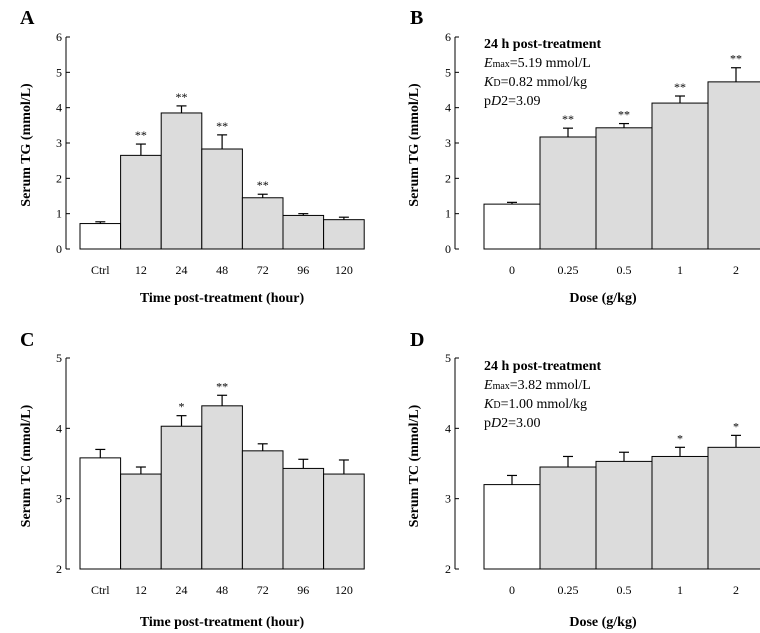  I want to click on x-axis-title-a: Time post-treatment (hour), so click(222, 298).